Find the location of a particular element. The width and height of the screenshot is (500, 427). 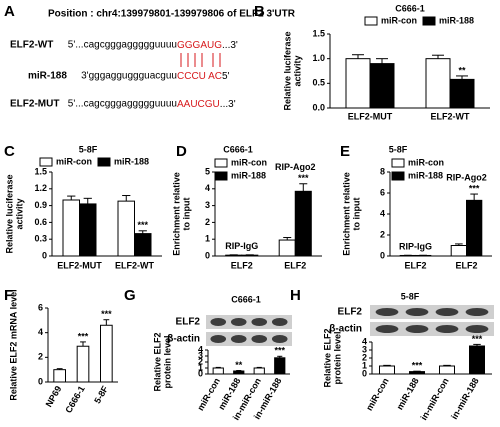

sequence-site: AAUCGU...3' is located at coordinates (206, 104).